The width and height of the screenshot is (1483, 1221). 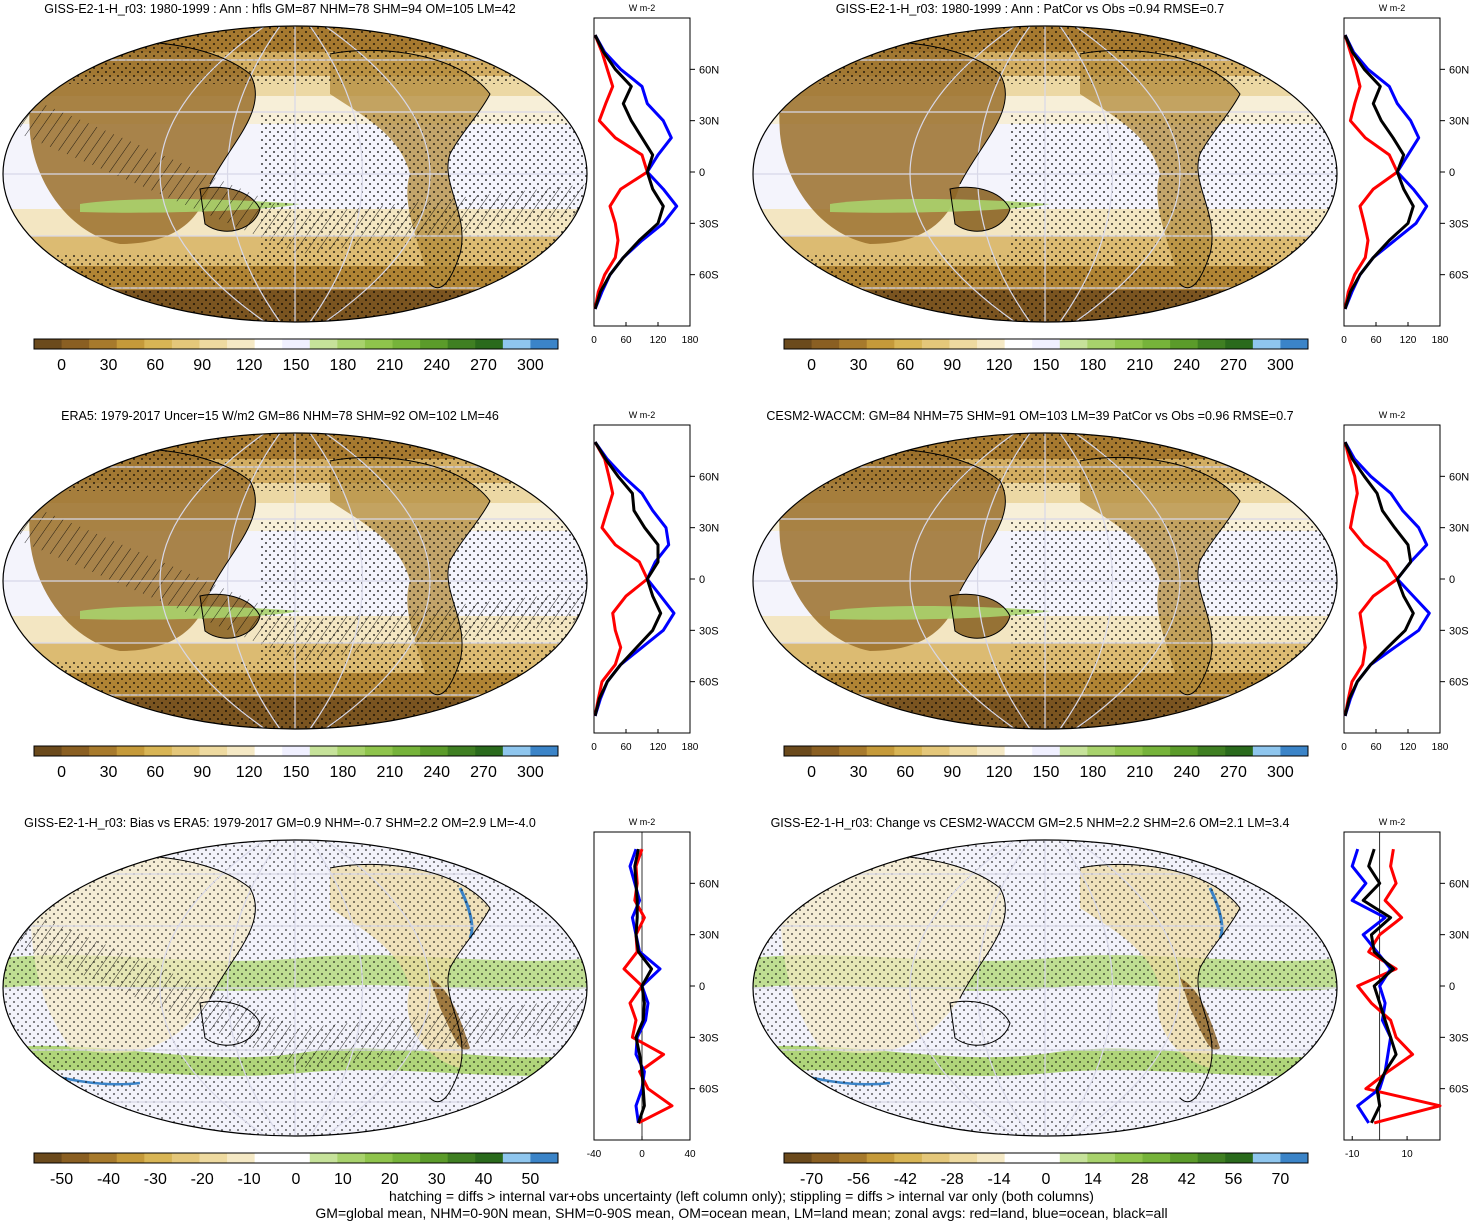 What do you see at coordinates (249, 1179) in the screenshot?
I see `colorbar-label: -10` at bounding box center [249, 1179].